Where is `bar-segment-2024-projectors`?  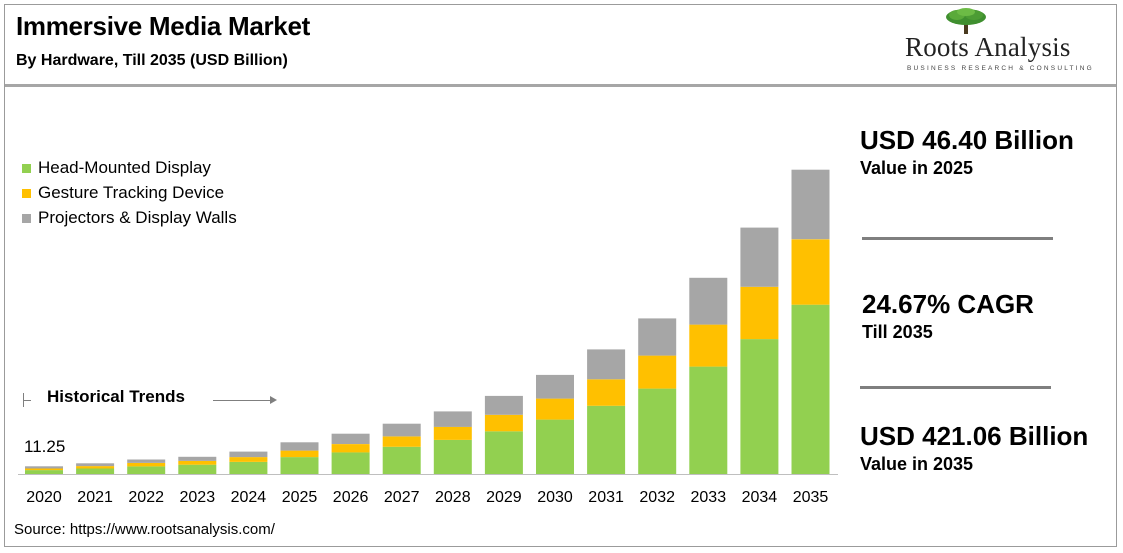
bar-segment-2024-projectors is located at coordinates (248, 454).